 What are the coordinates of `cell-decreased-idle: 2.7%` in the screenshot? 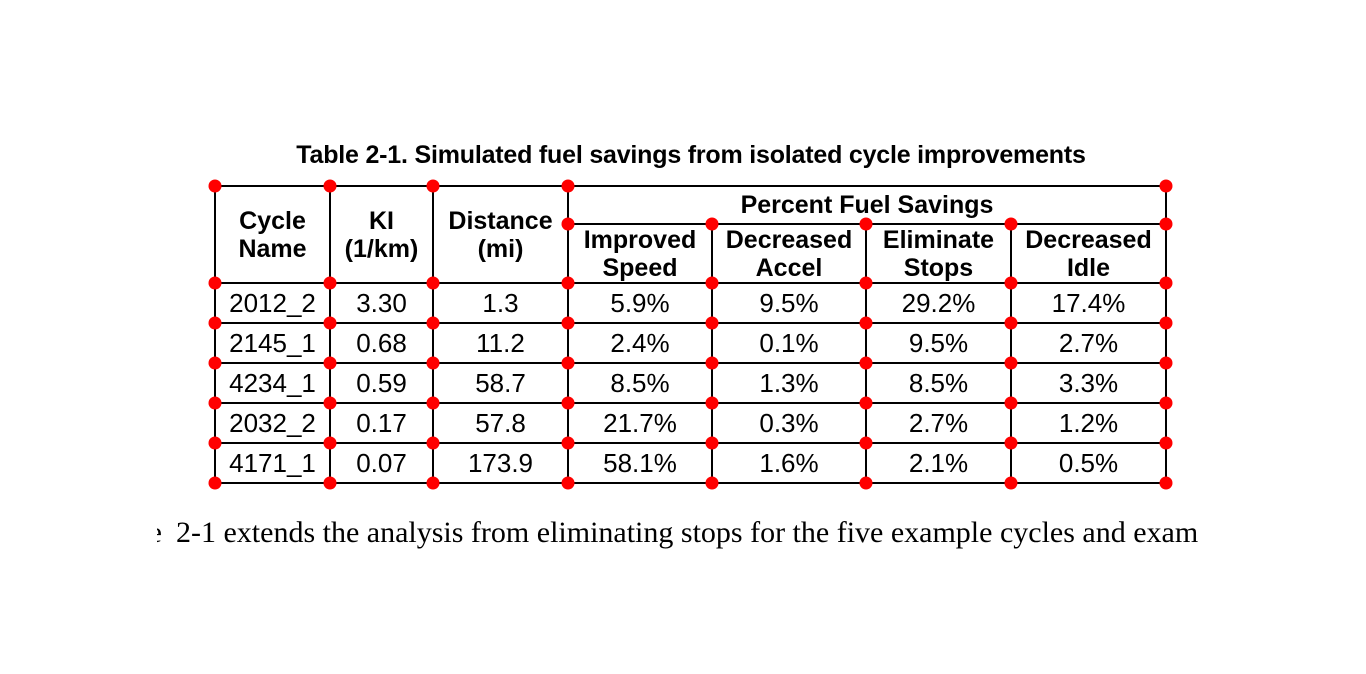 It's located at (1088, 342).